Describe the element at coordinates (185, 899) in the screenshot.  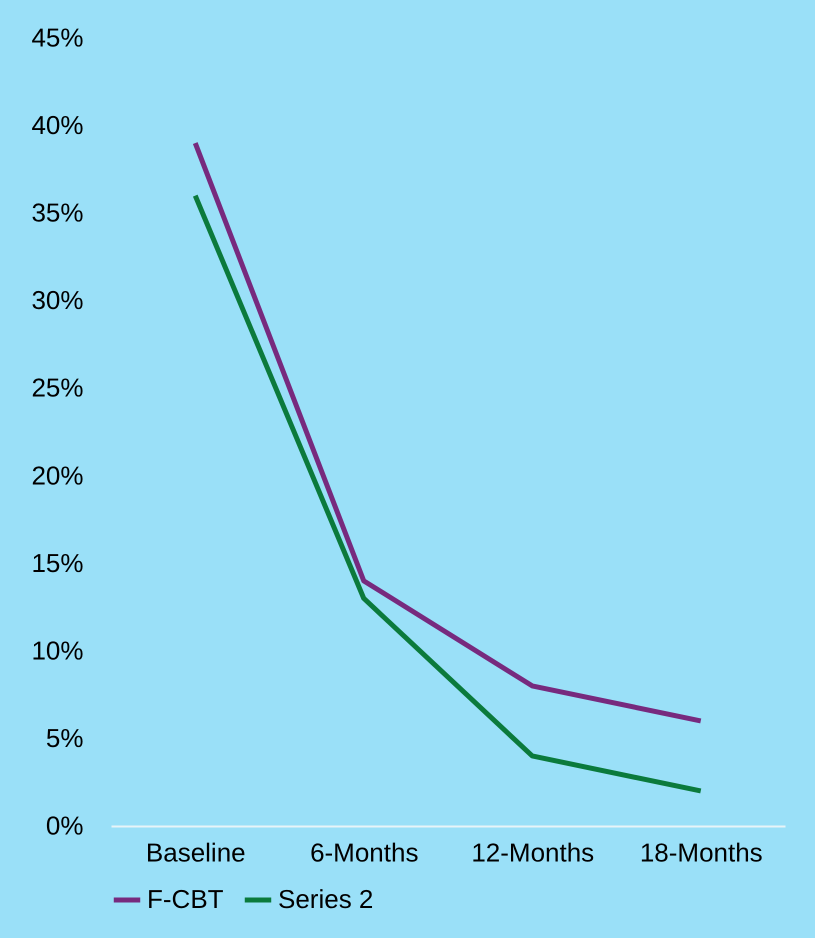
I see `legend-label: F-CBT` at that location.